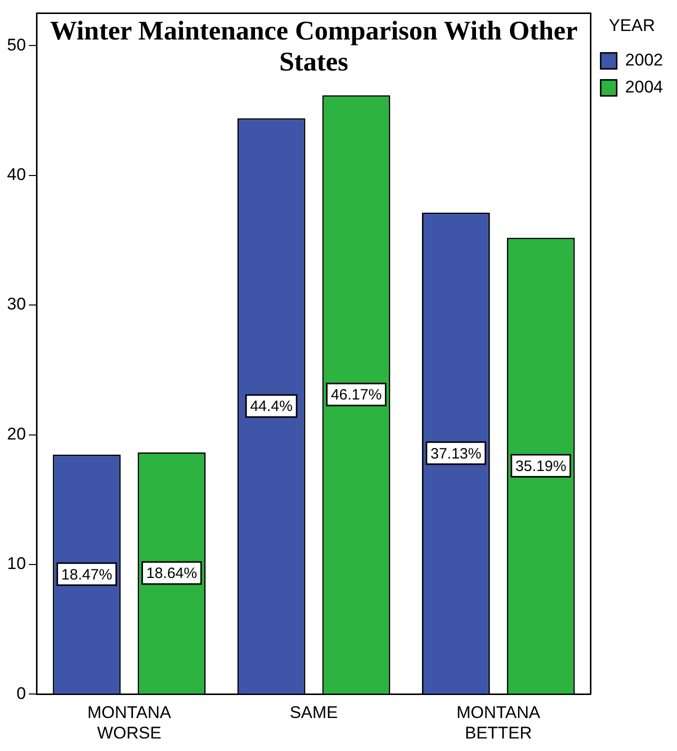  What do you see at coordinates (129, 722) in the screenshot?
I see `x-tick-label: MONTANA WORSE` at bounding box center [129, 722].